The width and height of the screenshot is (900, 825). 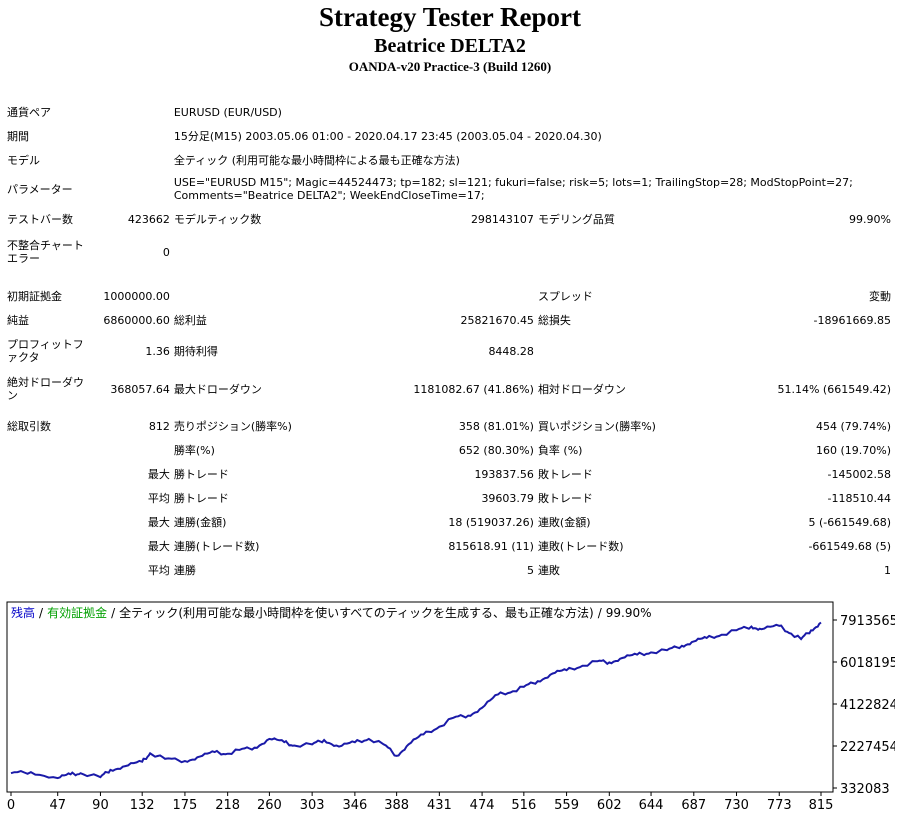 What do you see at coordinates (852, 320) in the screenshot?
I see `gross-loss-value: -18961669.85` at bounding box center [852, 320].